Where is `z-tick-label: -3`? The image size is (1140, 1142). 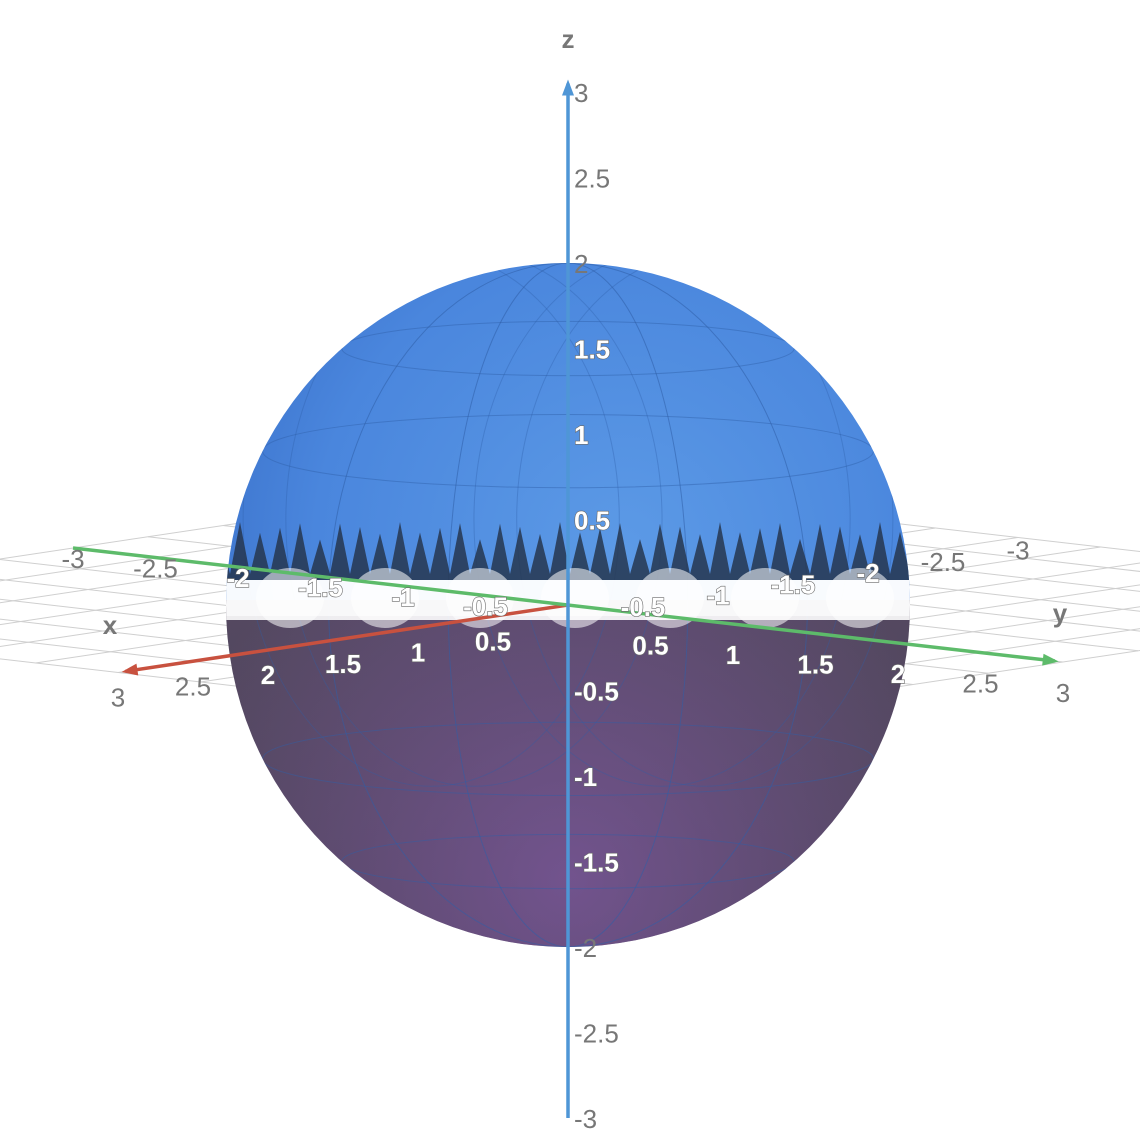 z-tick-label: -3 is located at coordinates (585, 1119).